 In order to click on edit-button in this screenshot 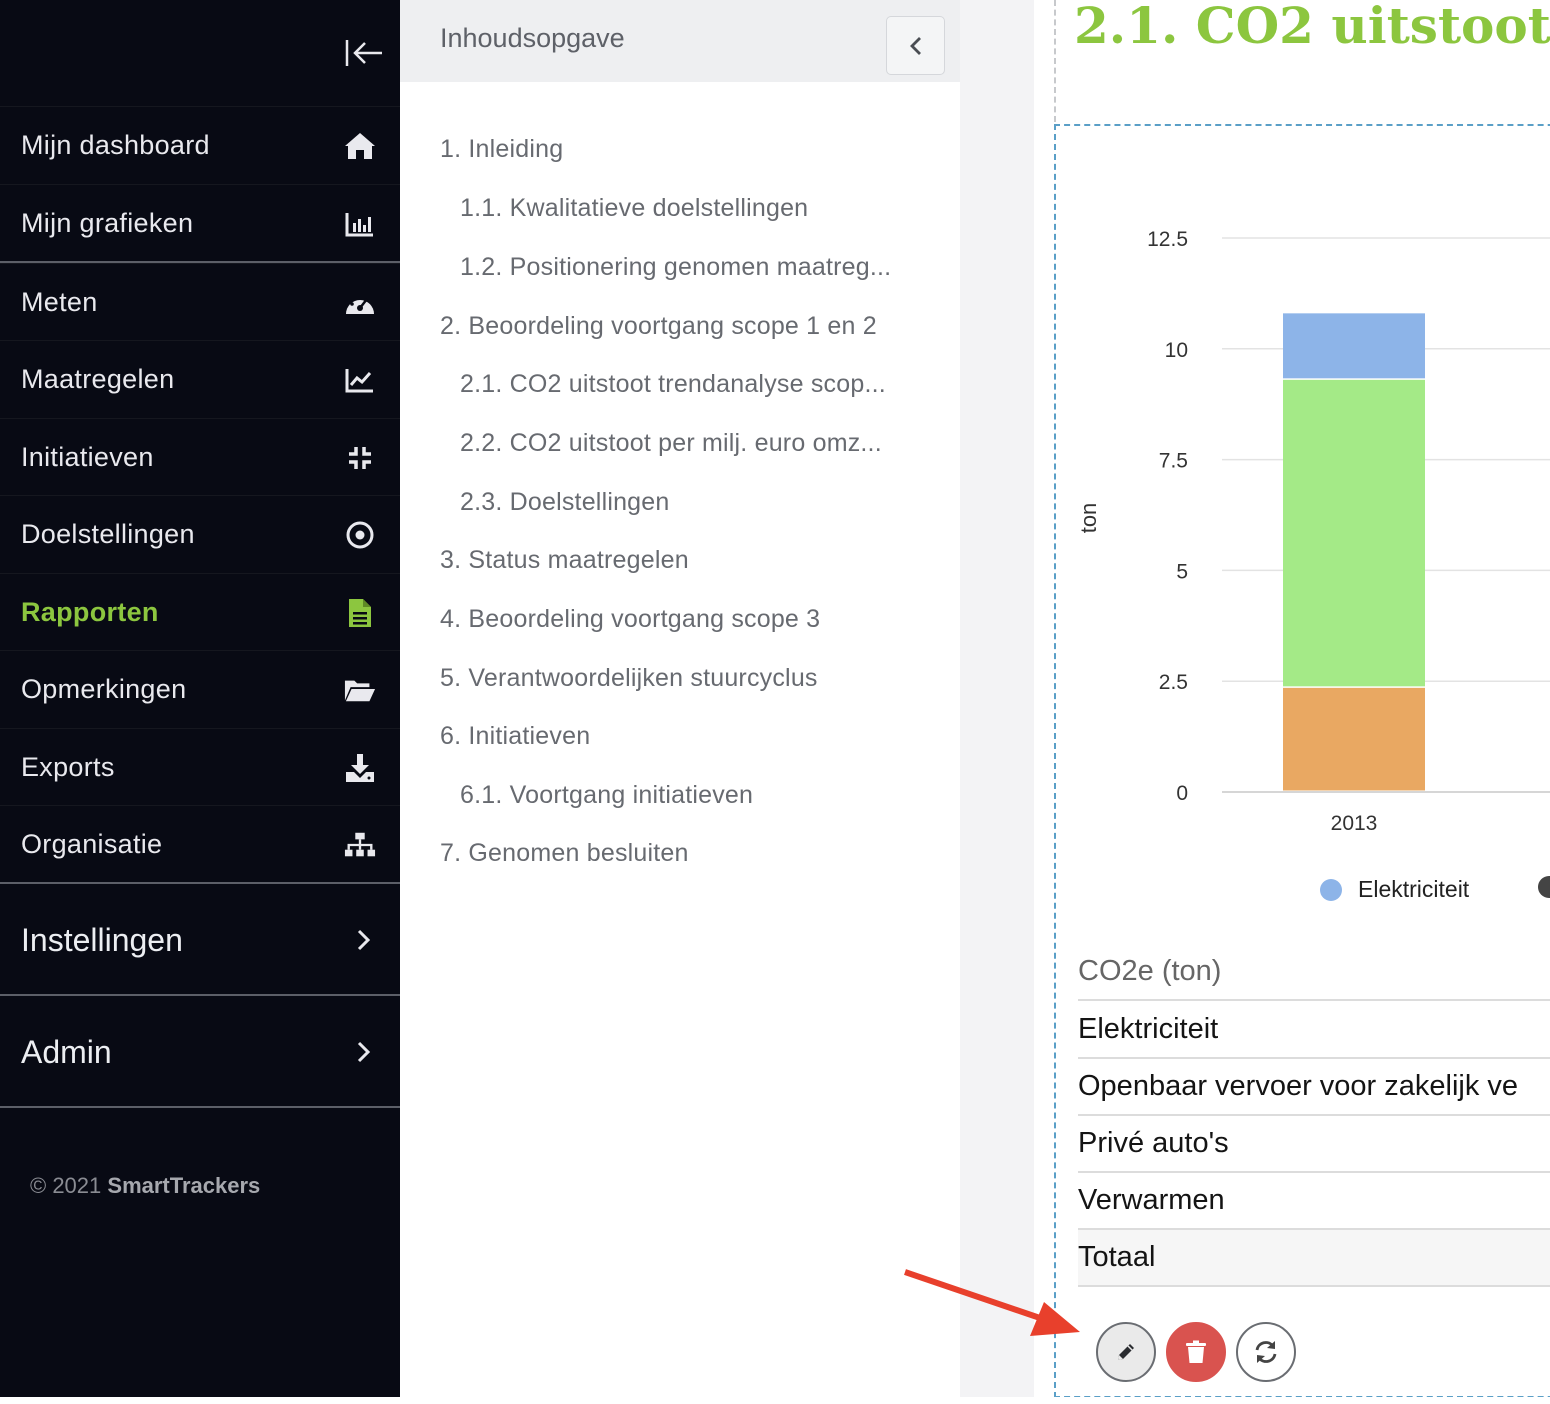, I will do `click(1126, 1352)`.